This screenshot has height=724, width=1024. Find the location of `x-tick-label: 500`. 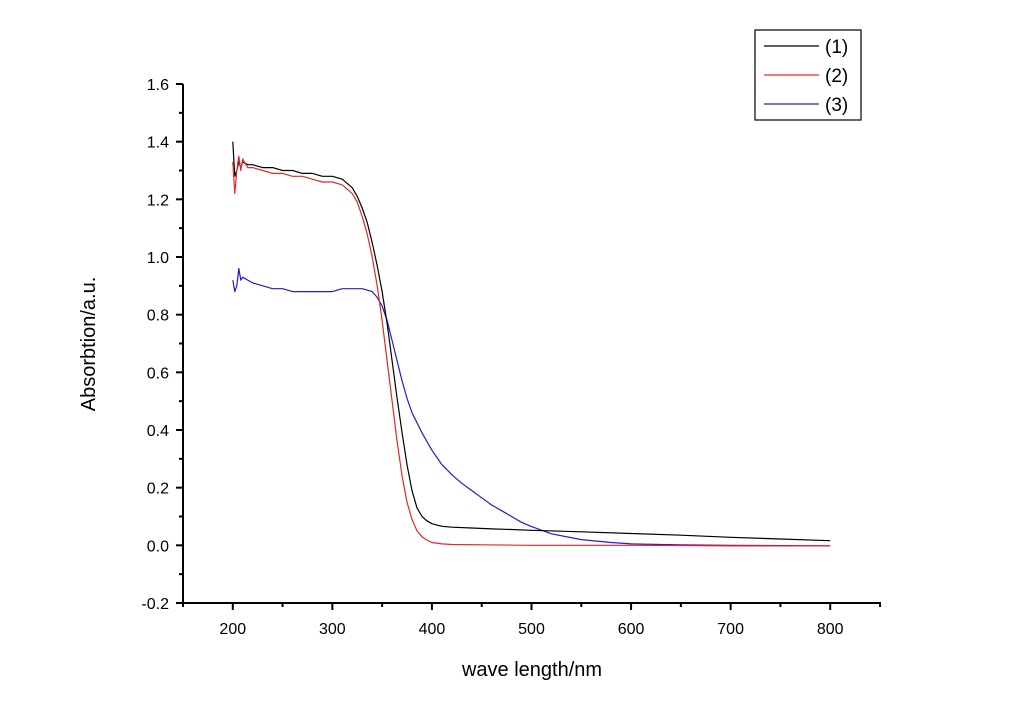

x-tick-label: 500 is located at coordinates (531, 629).